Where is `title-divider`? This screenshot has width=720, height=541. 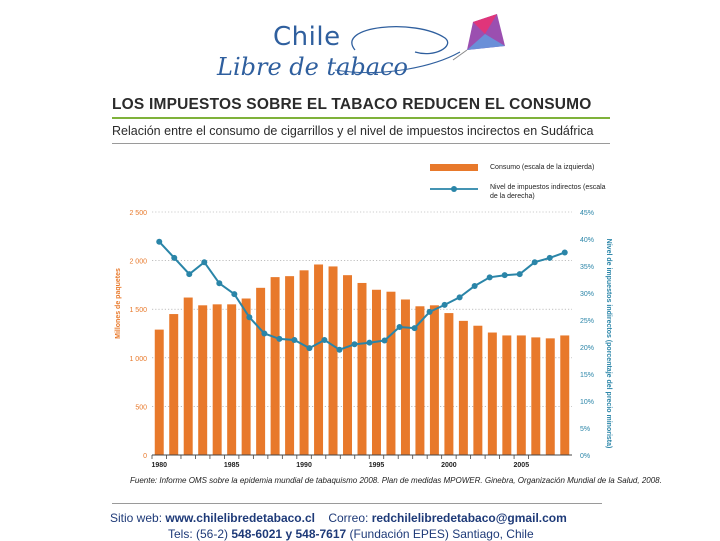 title-divider is located at coordinates (361, 118).